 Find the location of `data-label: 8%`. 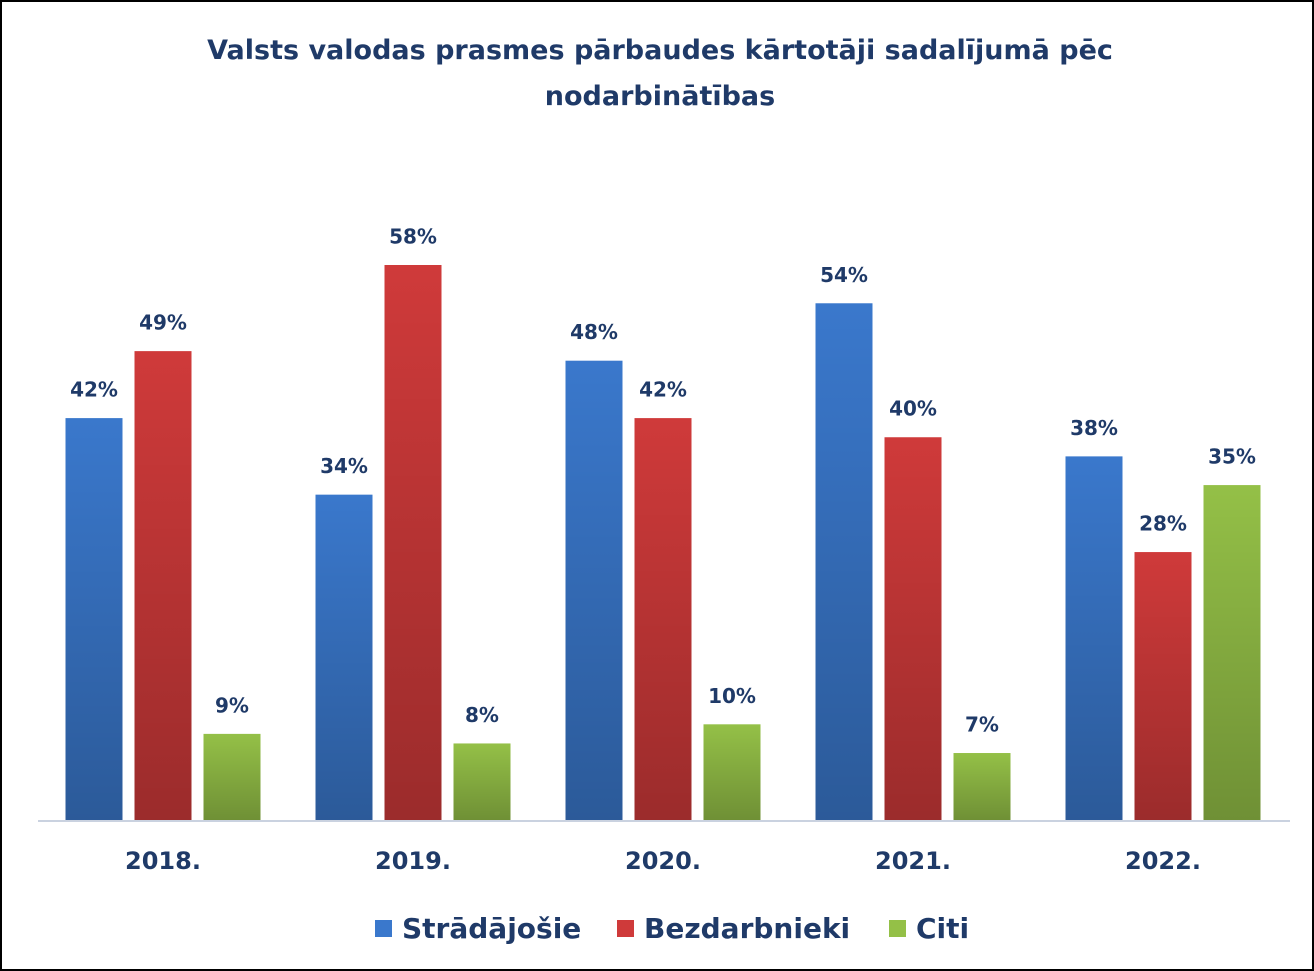

data-label: 8% is located at coordinates (482, 715).